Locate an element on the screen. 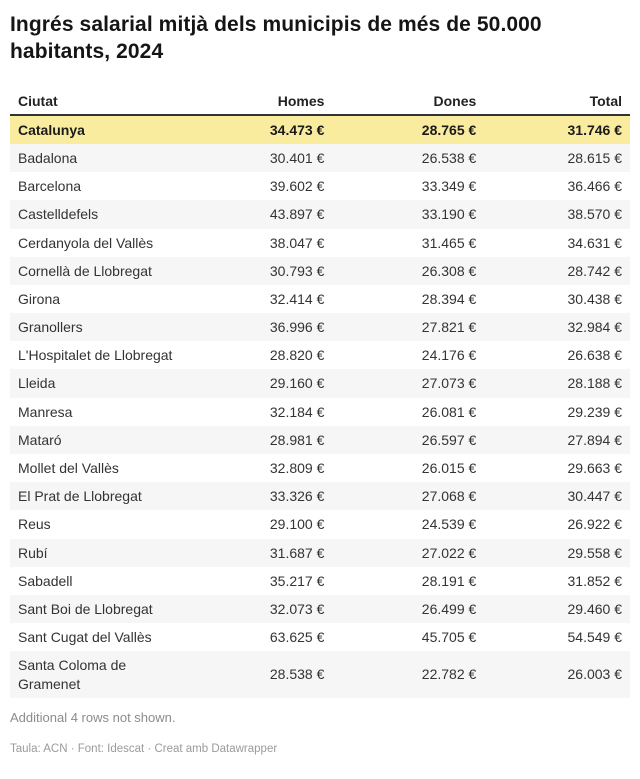  column-header-homes: Homes is located at coordinates (261, 101).